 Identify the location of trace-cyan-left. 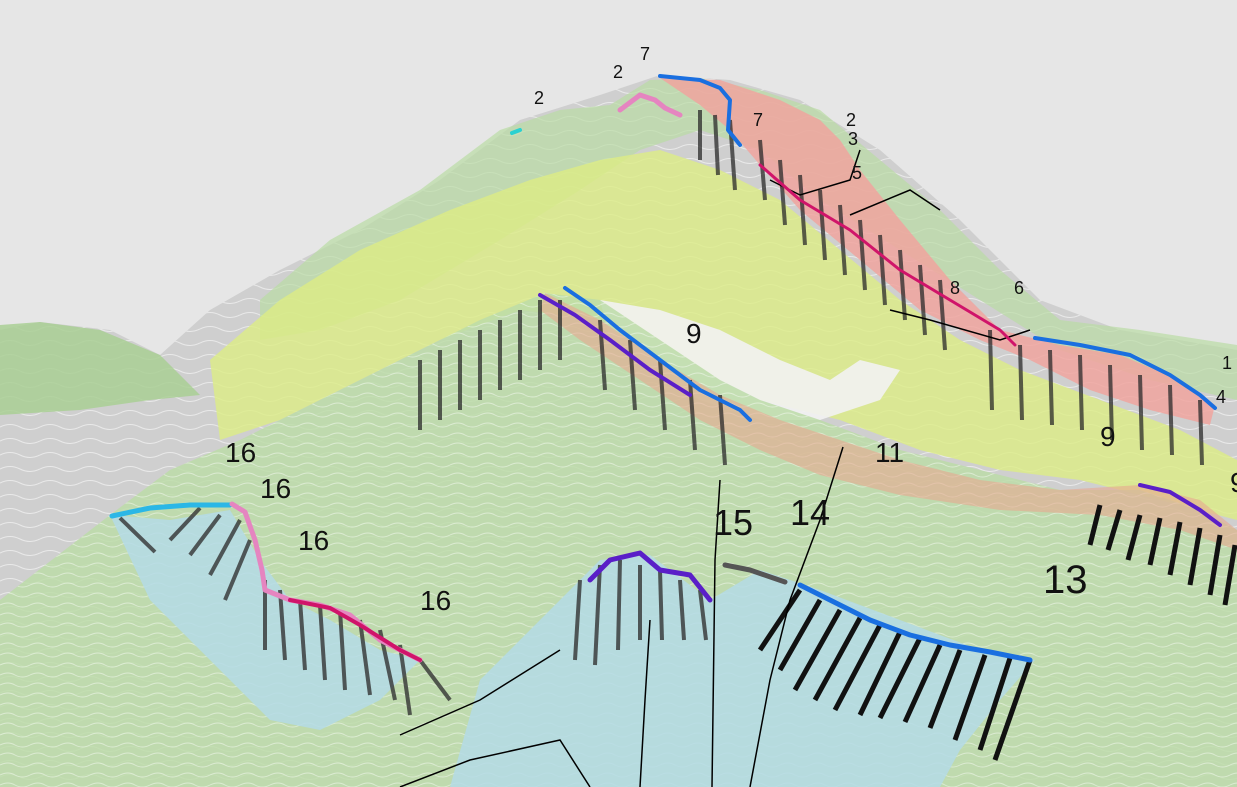
(171, 510).